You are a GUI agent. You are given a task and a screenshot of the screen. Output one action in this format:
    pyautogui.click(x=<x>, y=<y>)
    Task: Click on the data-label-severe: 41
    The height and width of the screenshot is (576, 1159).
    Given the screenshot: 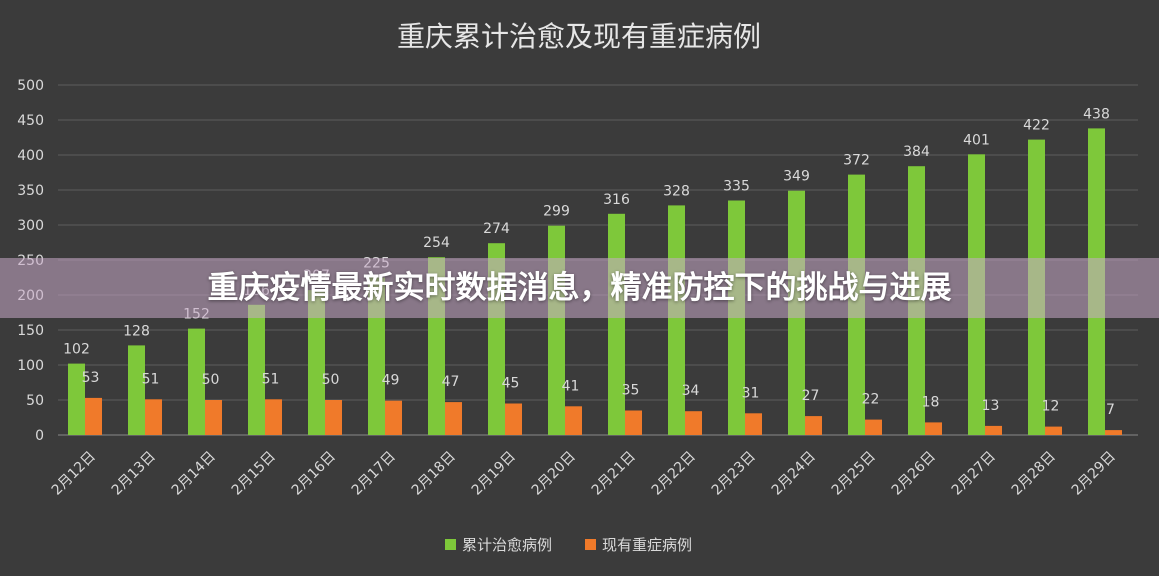 What is the action you would take?
    pyautogui.click(x=571, y=386)
    